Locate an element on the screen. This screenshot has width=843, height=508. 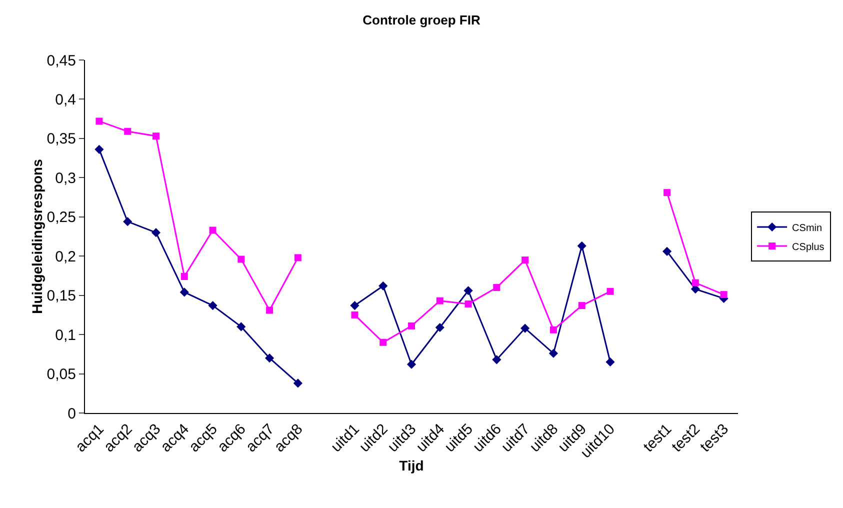
y-axis-title: Huidgeleidingsrespons is located at coordinates (36, 236).